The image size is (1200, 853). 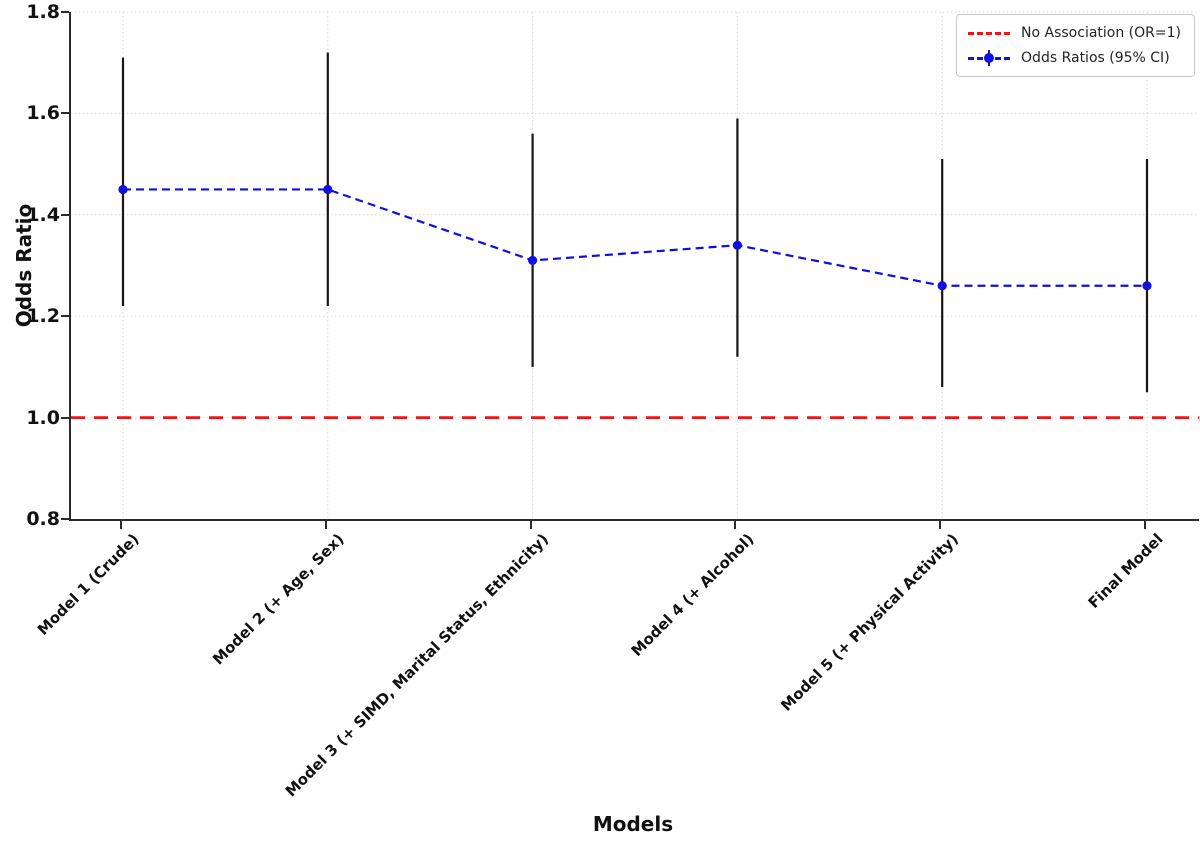 What do you see at coordinates (989, 33) in the screenshot?
I see `red-dashed-line-icon` at bounding box center [989, 33].